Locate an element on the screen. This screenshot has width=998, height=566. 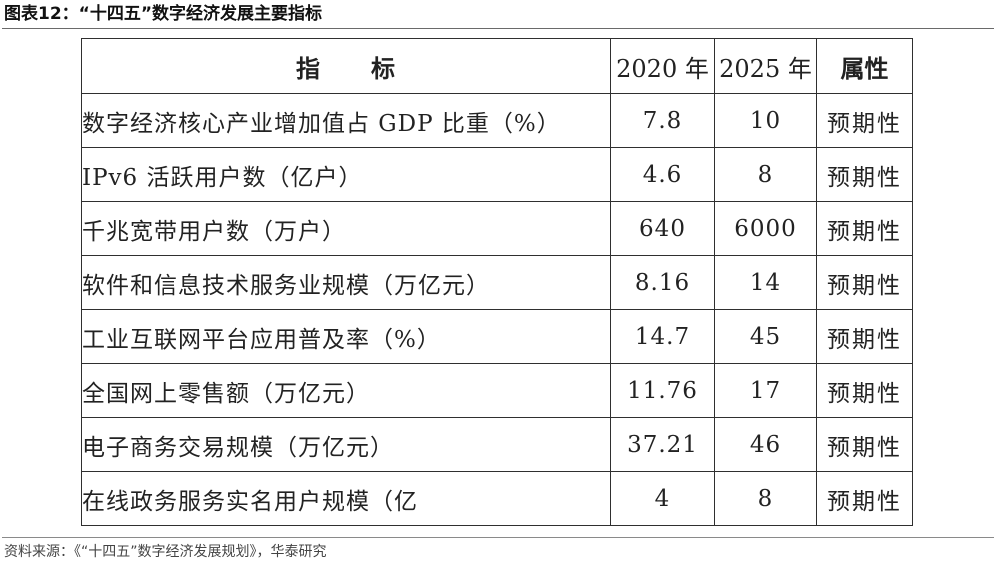
cell-2025: 6000 is located at coordinates (765, 228).